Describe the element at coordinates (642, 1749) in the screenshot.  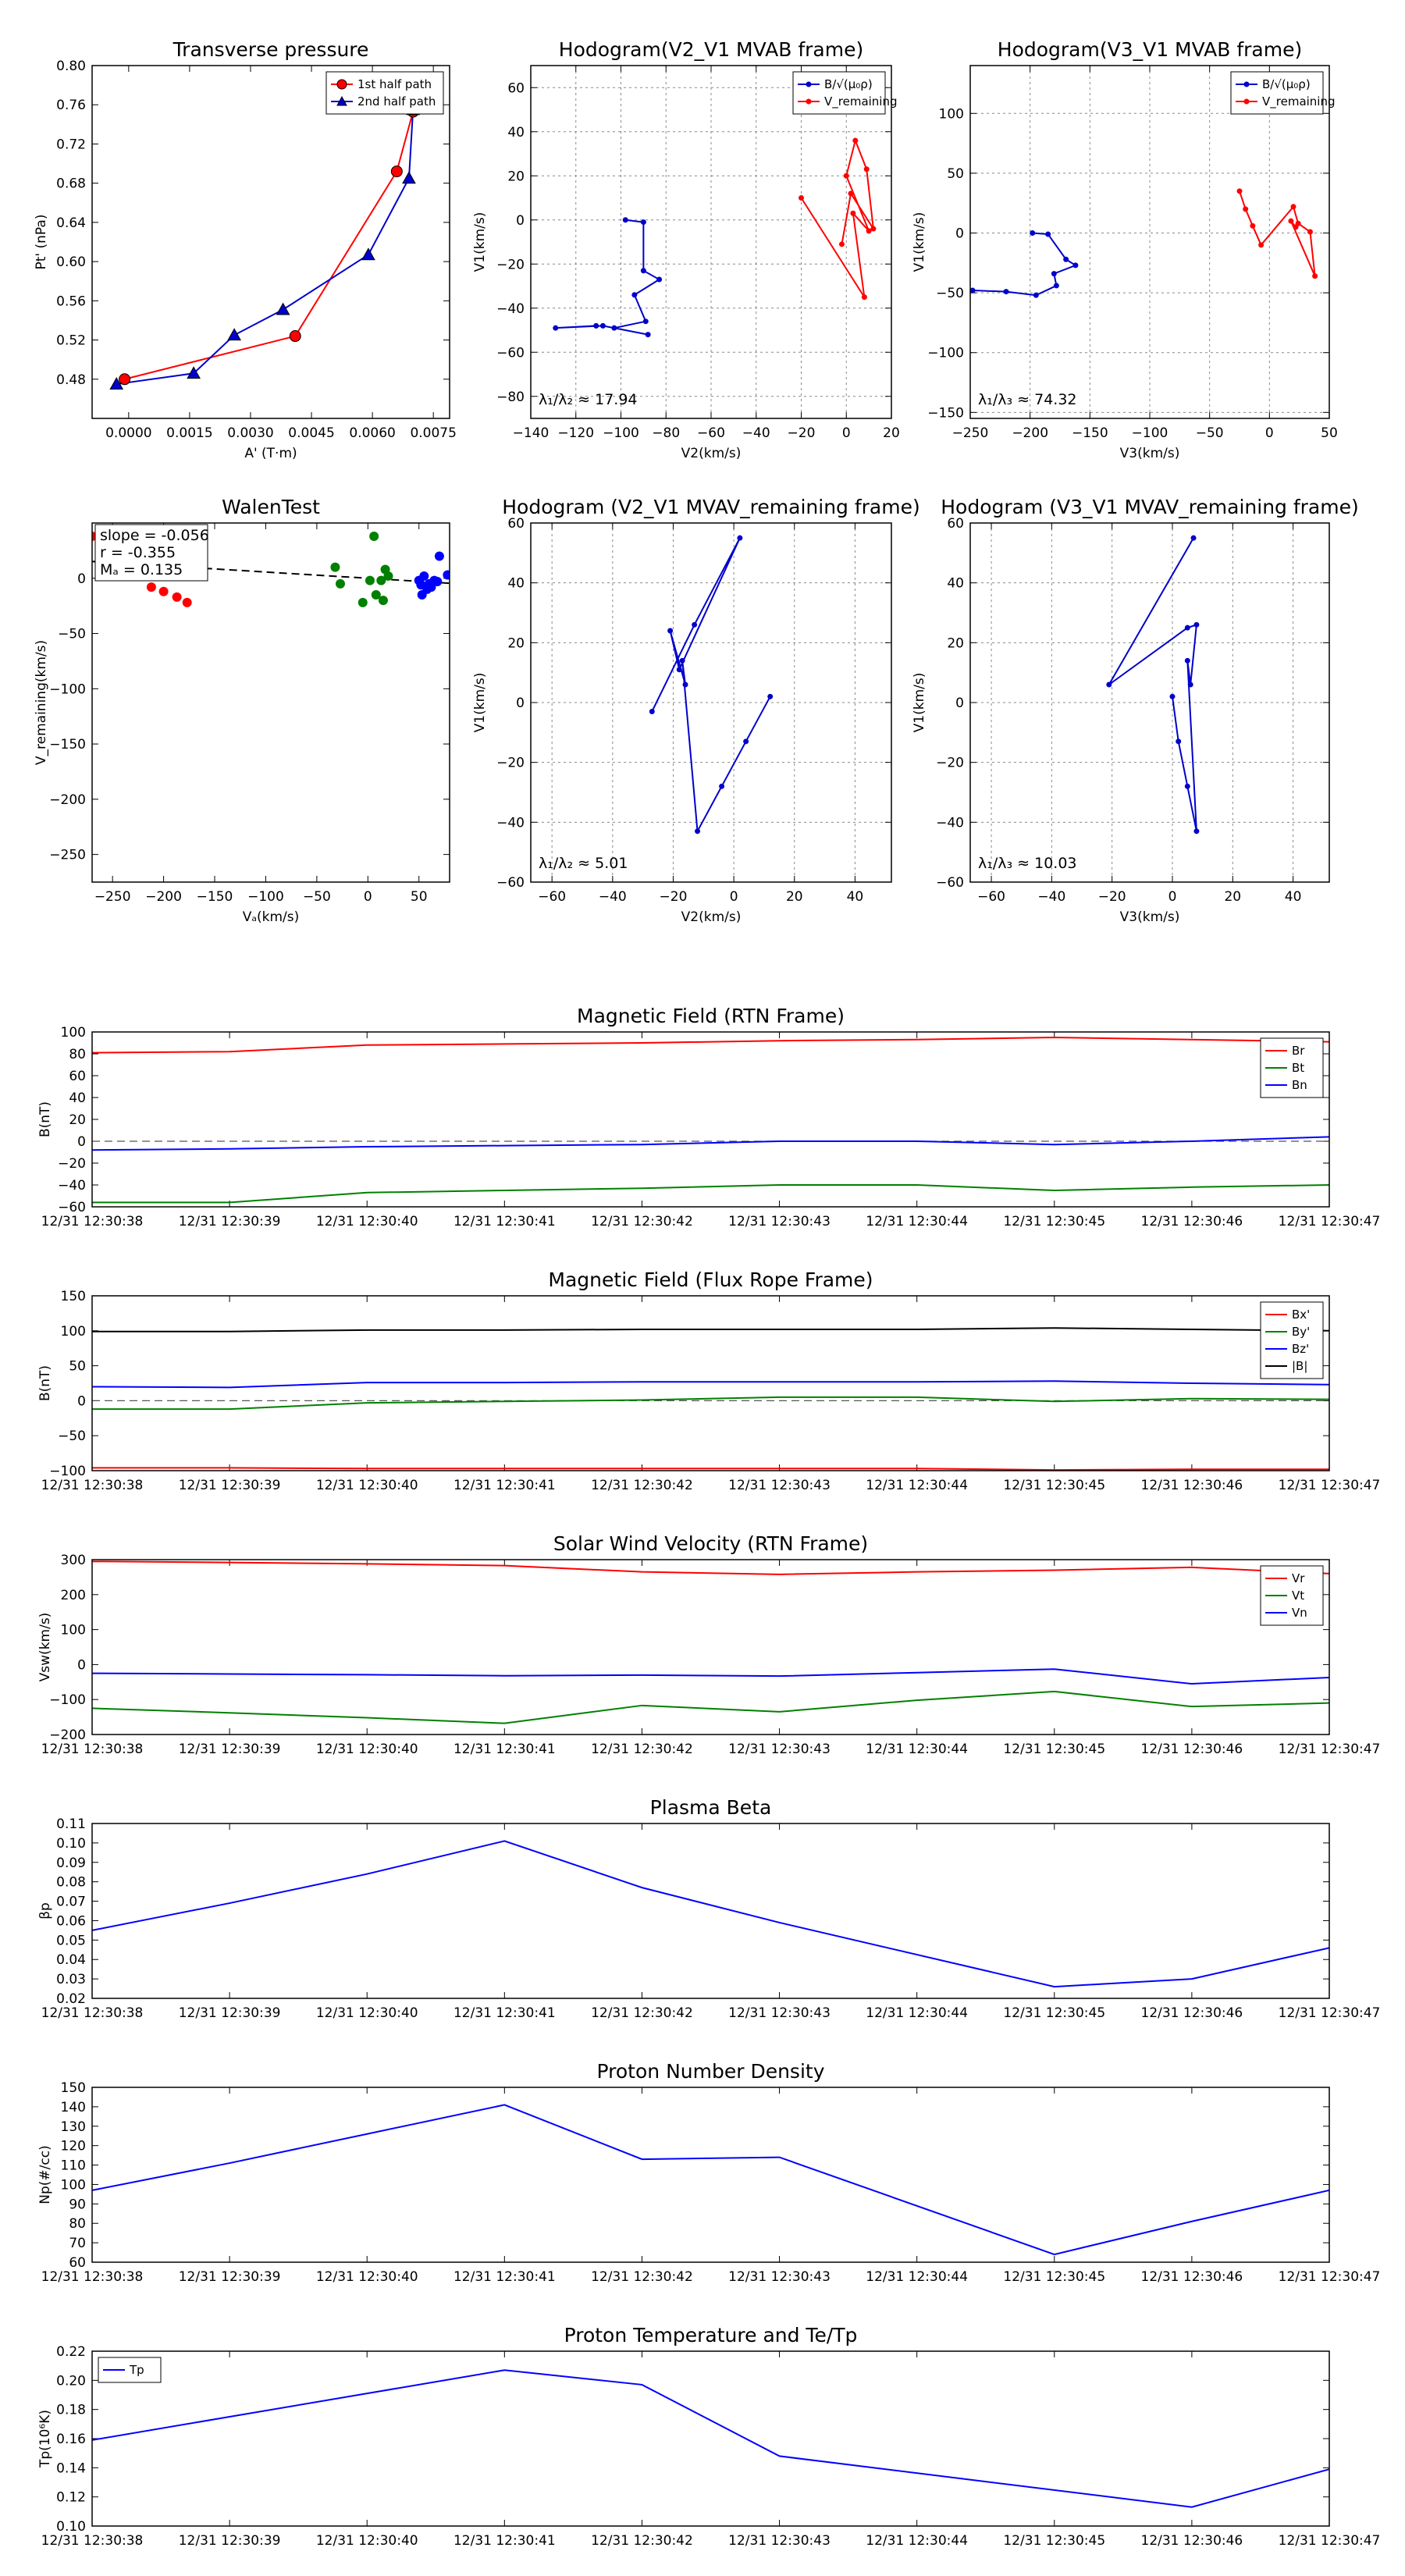
I see `vsw-xtick-label: 12/31 12:30:42` at that location.